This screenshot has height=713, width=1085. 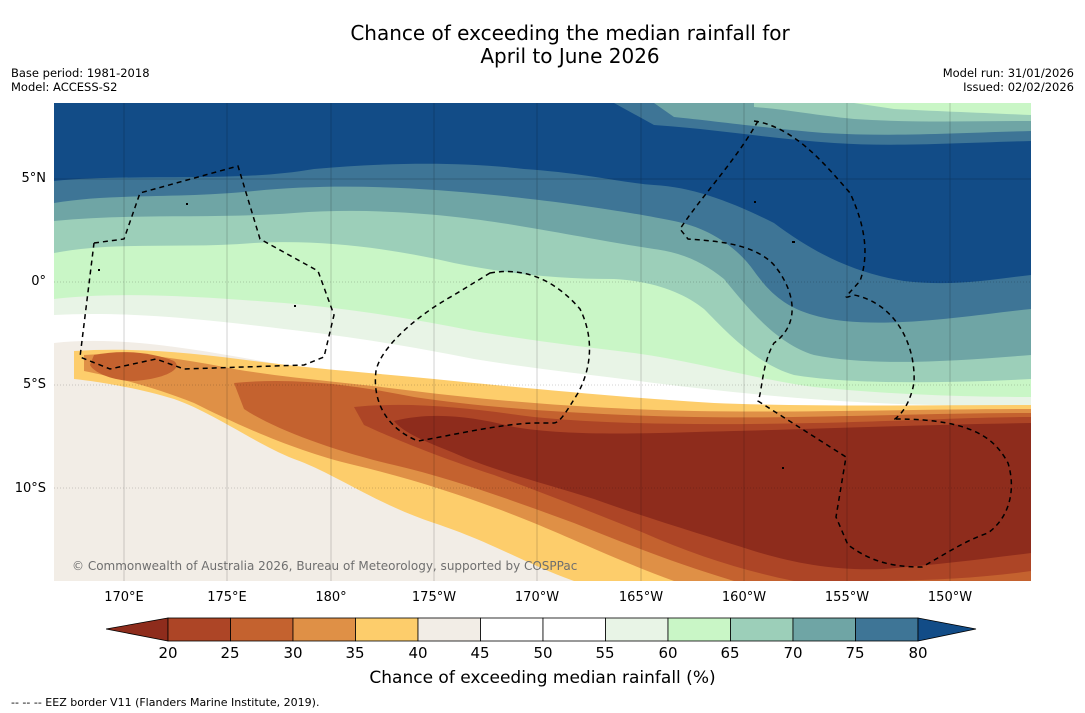 What do you see at coordinates (918, 653) in the screenshot?
I see `colorbar-tick-80: 80` at bounding box center [918, 653].